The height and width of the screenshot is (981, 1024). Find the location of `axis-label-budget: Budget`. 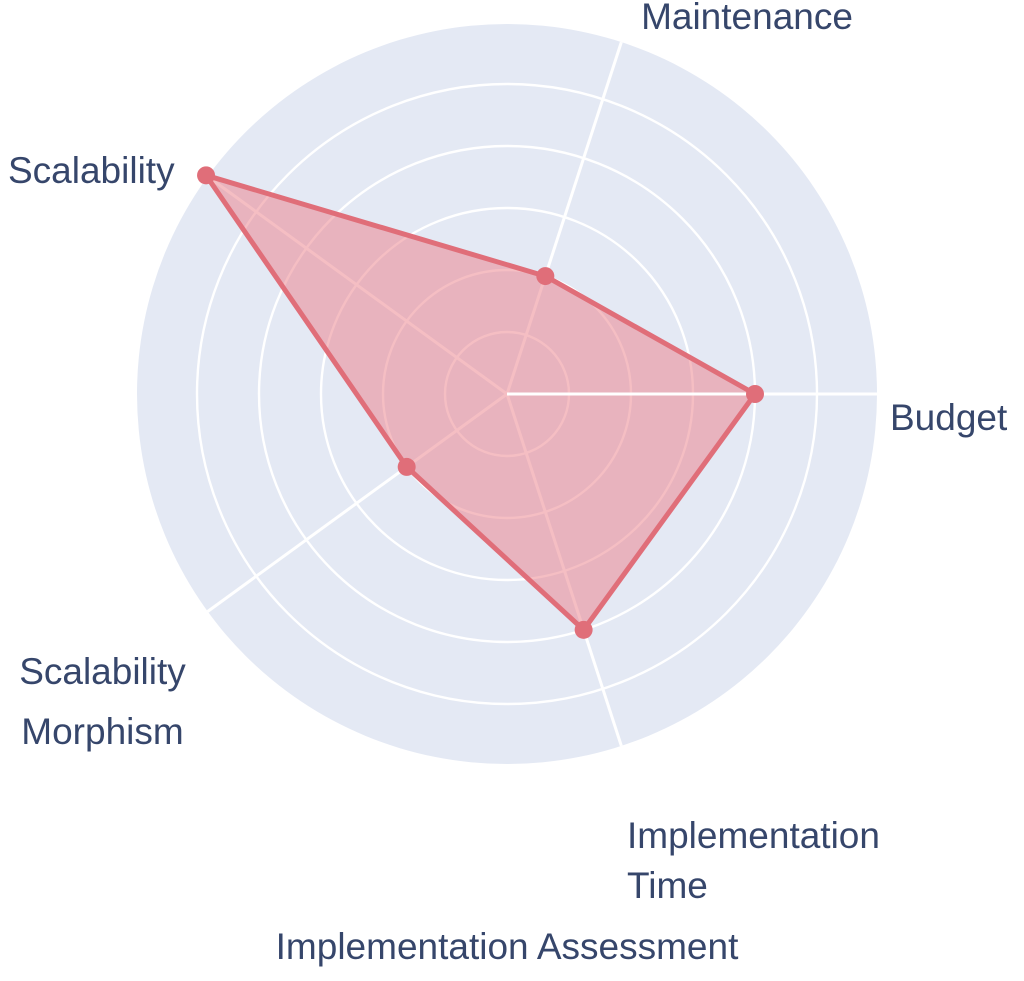

axis-label-budget: Budget is located at coordinates (949, 417).